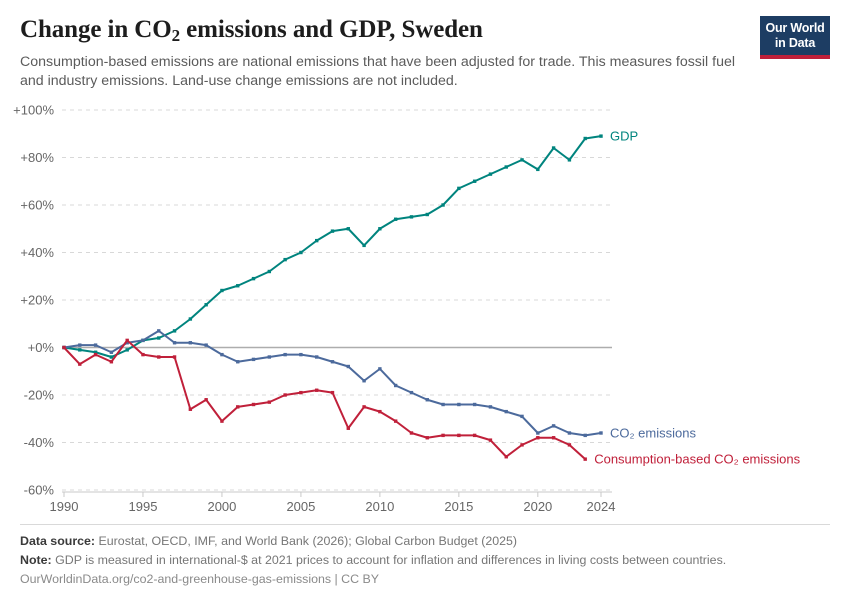  What do you see at coordinates (39, 442) in the screenshot?
I see `y-axis-tick-label: -40%` at bounding box center [39, 442].